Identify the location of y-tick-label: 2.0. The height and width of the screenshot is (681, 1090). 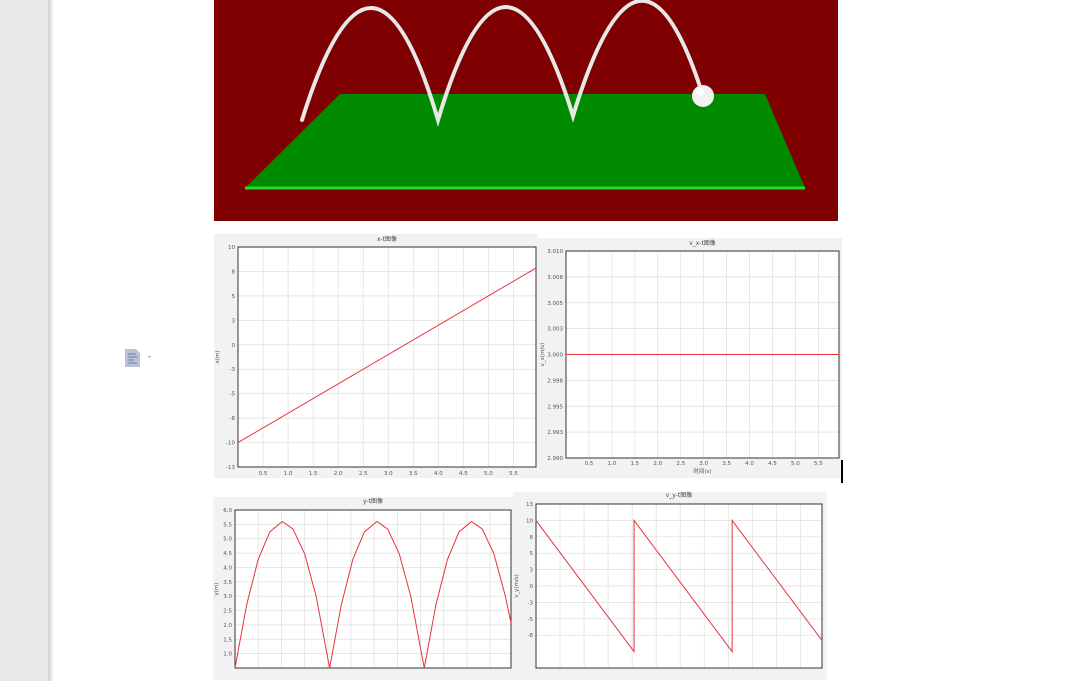
(227, 626).